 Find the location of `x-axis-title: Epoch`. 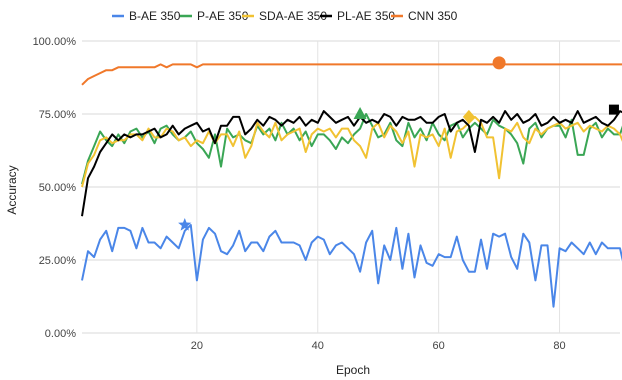

x-axis-title: Epoch is located at coordinates (353, 370).